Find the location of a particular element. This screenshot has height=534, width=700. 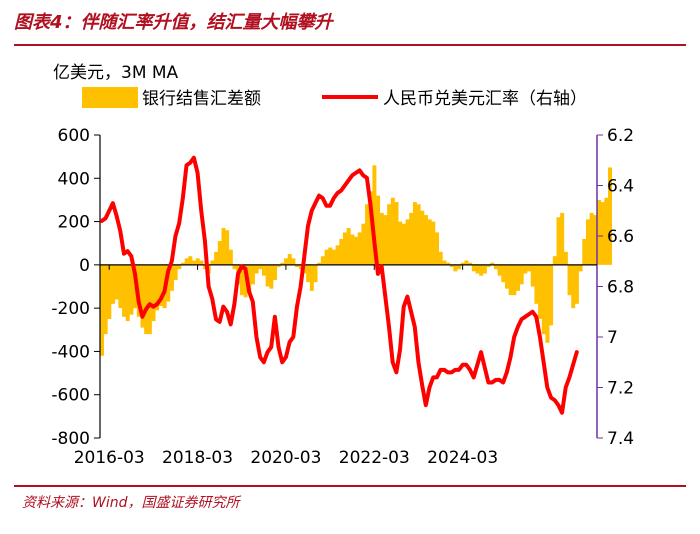

x-tick-label: 2022-03 is located at coordinates (374, 458).